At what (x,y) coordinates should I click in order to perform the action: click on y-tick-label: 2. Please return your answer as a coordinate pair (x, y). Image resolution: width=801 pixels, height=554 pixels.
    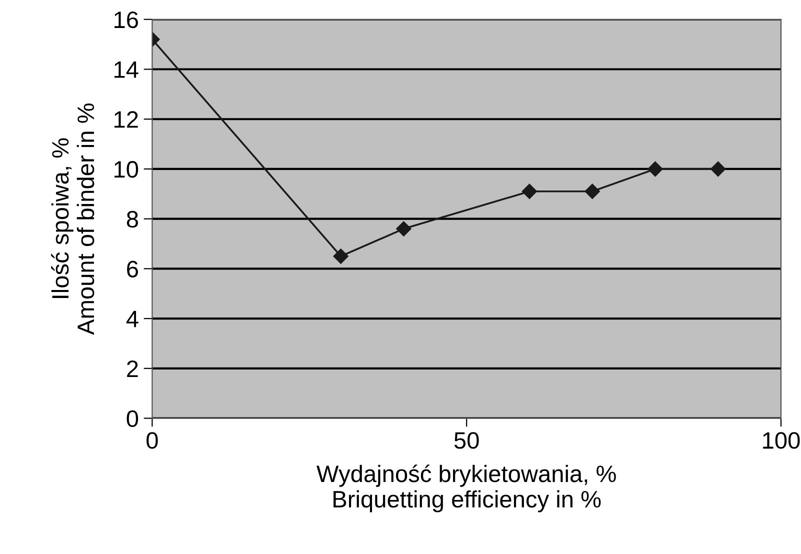
    Looking at the image, I should click on (132, 368).